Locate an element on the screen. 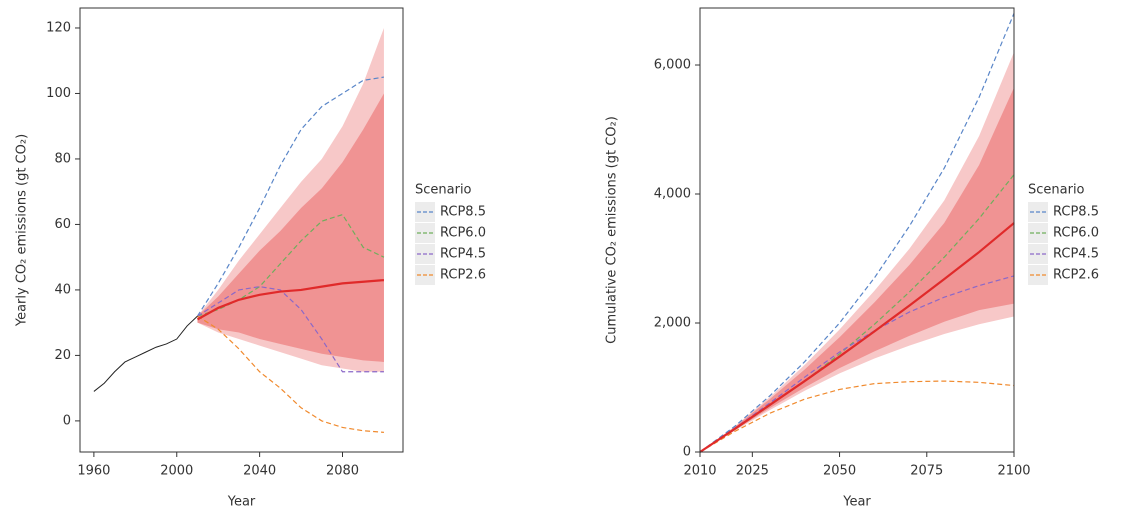 The width and height of the screenshot is (1140, 517). y-axis-label: Cumulative CO₂ emissions (gt CO₂) is located at coordinates (612, 230).